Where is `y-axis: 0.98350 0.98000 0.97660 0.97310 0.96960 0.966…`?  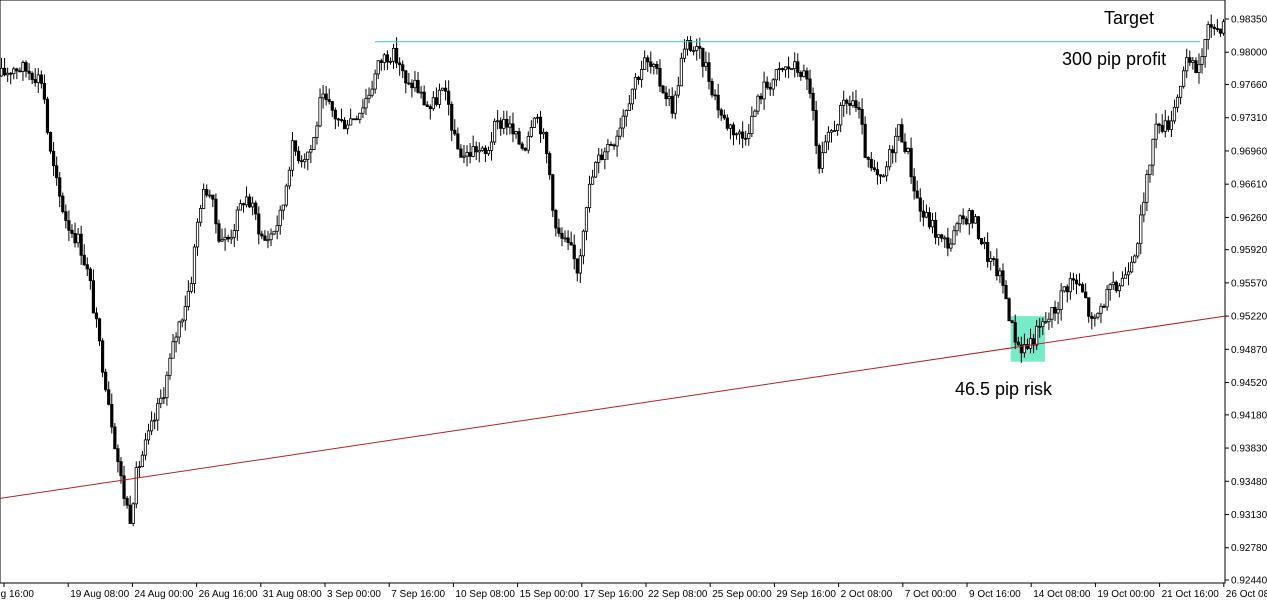 y-axis: 0.98350 0.98000 0.97660 0.97310 0.96960 0.966… is located at coordinates (1246, 301).